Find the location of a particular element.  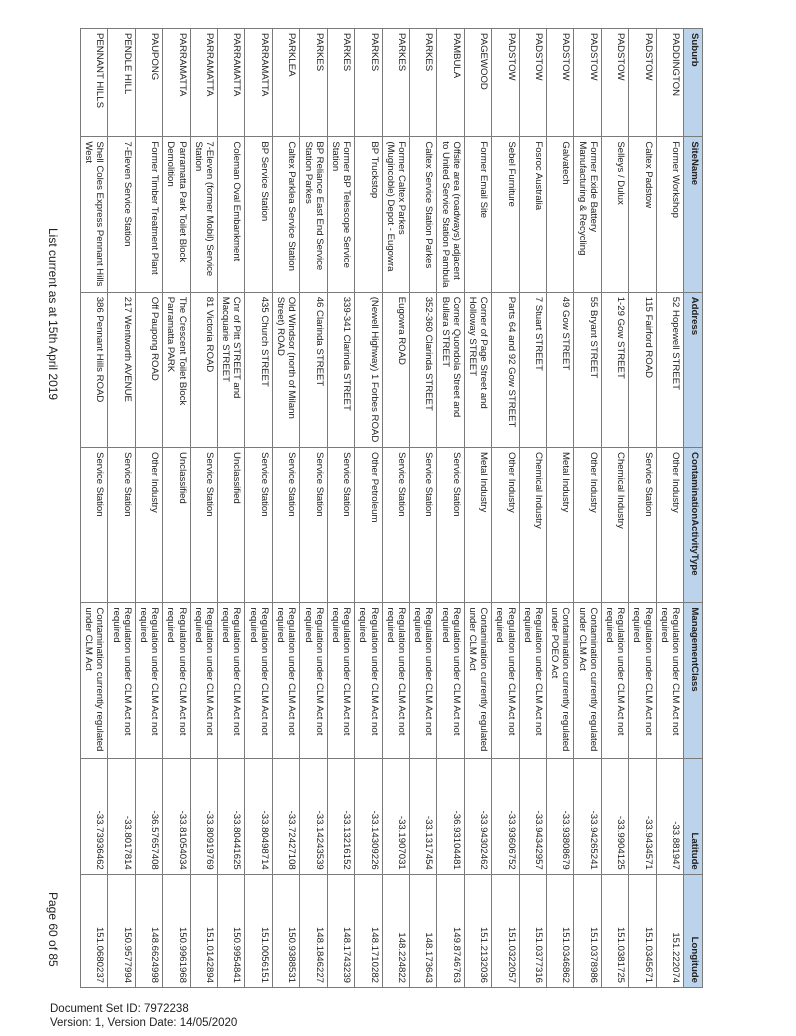

longitude-cell: 150.9577994 is located at coordinates (121, 931).